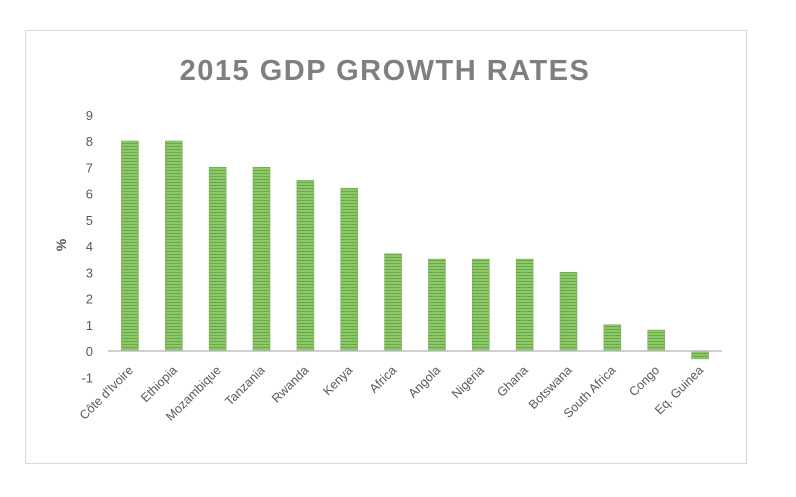 This screenshot has height=497, width=796. Describe the element at coordinates (424, 381) in the screenshot. I see `x-tick-label: Angola` at that location.